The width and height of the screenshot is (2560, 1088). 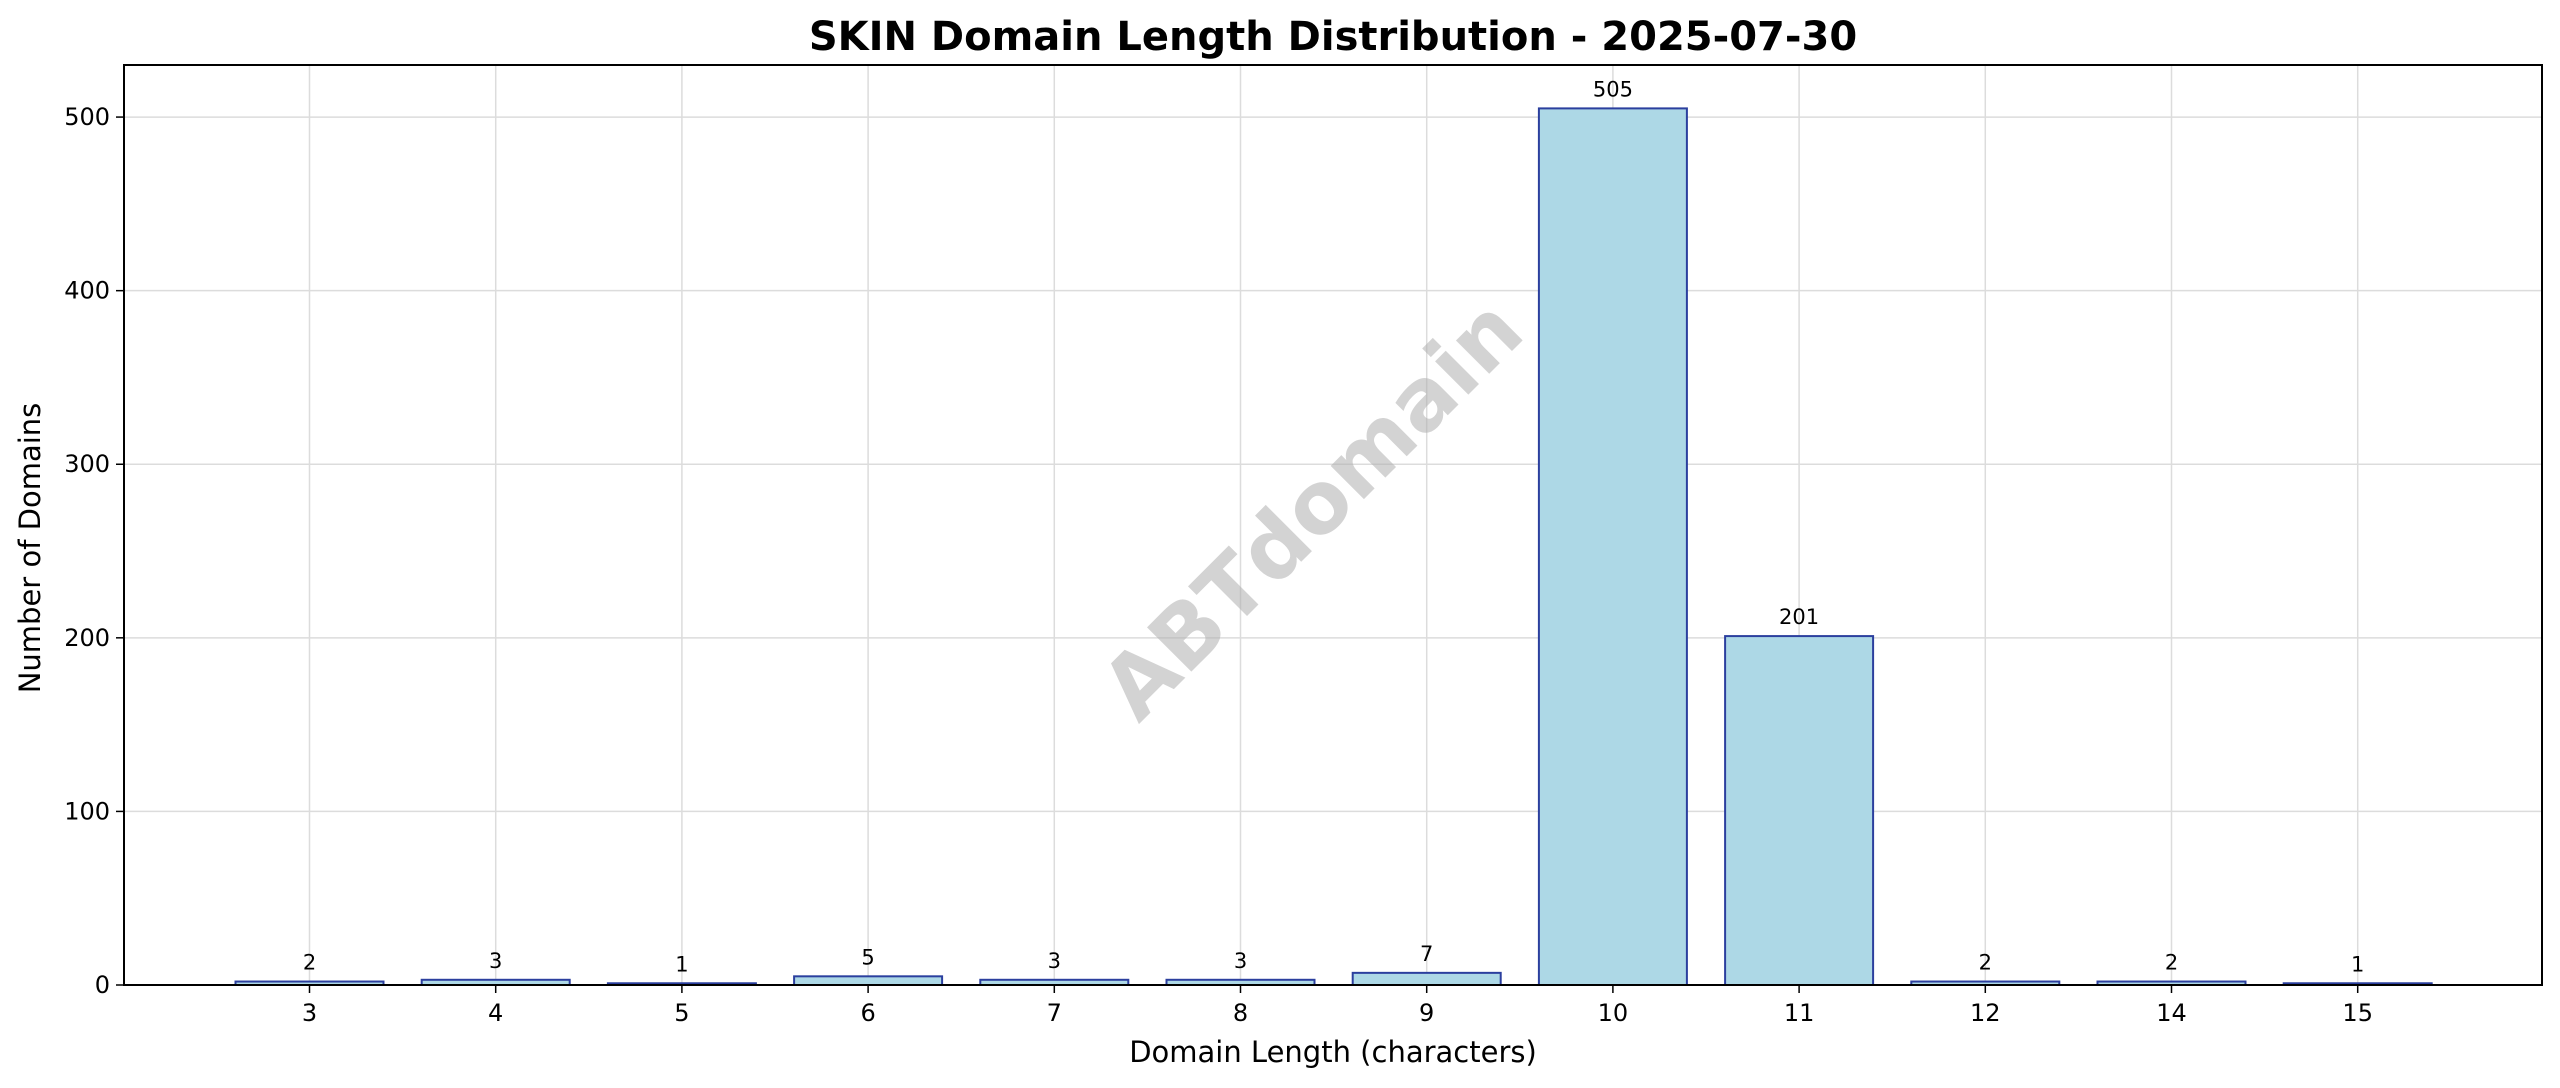 I want to click on y-tick-label: 100, so click(x=87, y=811).